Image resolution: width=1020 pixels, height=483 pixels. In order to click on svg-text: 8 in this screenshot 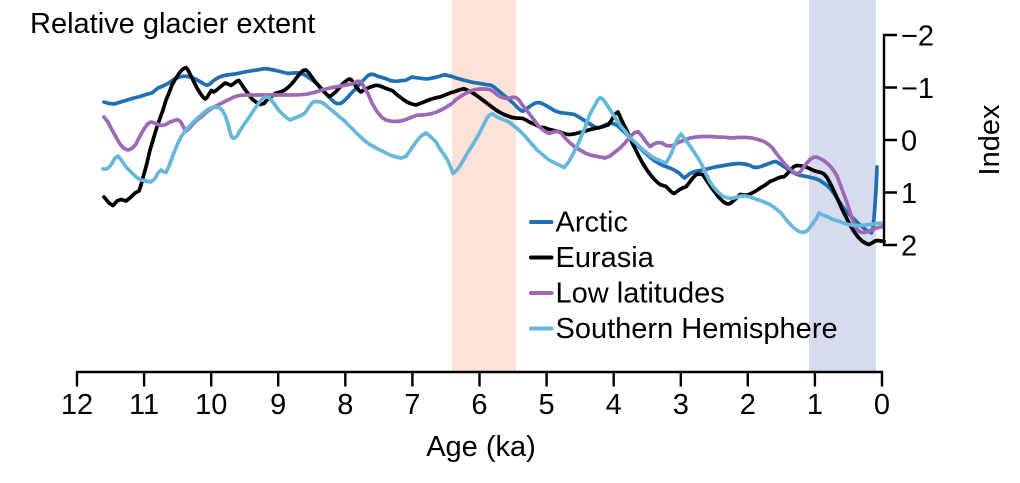, I will do `click(345, 405)`.